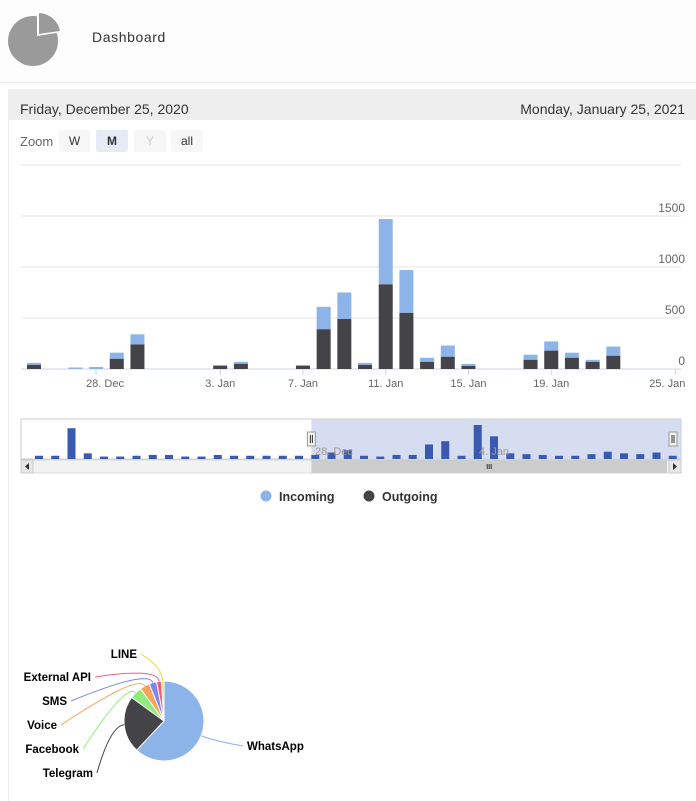  What do you see at coordinates (68, 774) in the screenshot?
I see `pie-label: Telegram` at bounding box center [68, 774].